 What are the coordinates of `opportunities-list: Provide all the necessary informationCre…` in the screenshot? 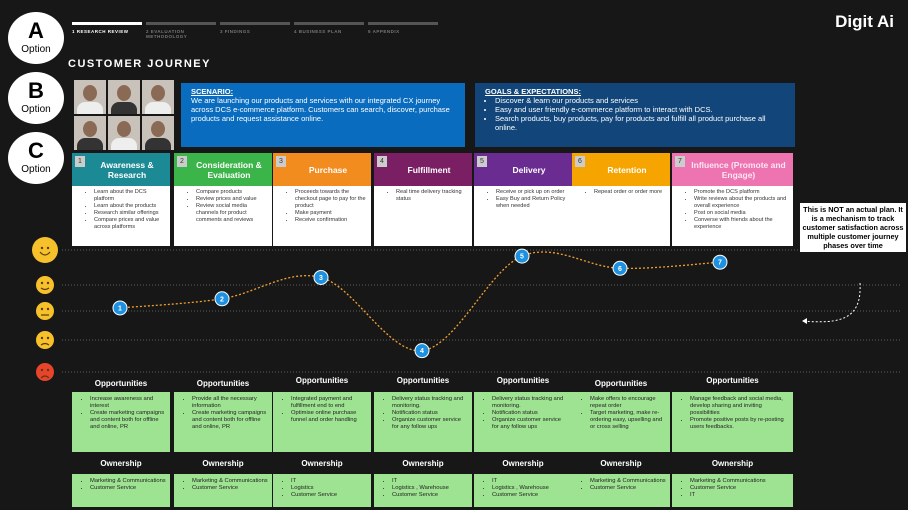 It's located at (225, 413).